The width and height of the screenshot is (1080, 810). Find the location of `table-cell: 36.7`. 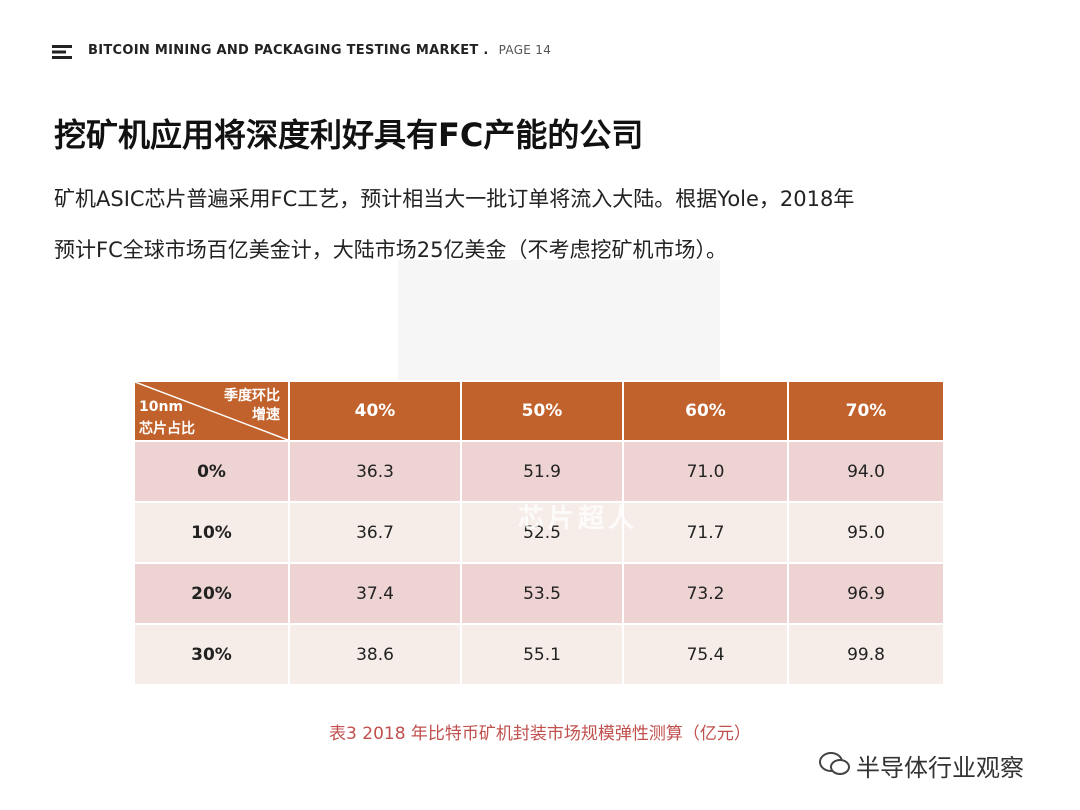

table-cell: 36.7 is located at coordinates (375, 532).